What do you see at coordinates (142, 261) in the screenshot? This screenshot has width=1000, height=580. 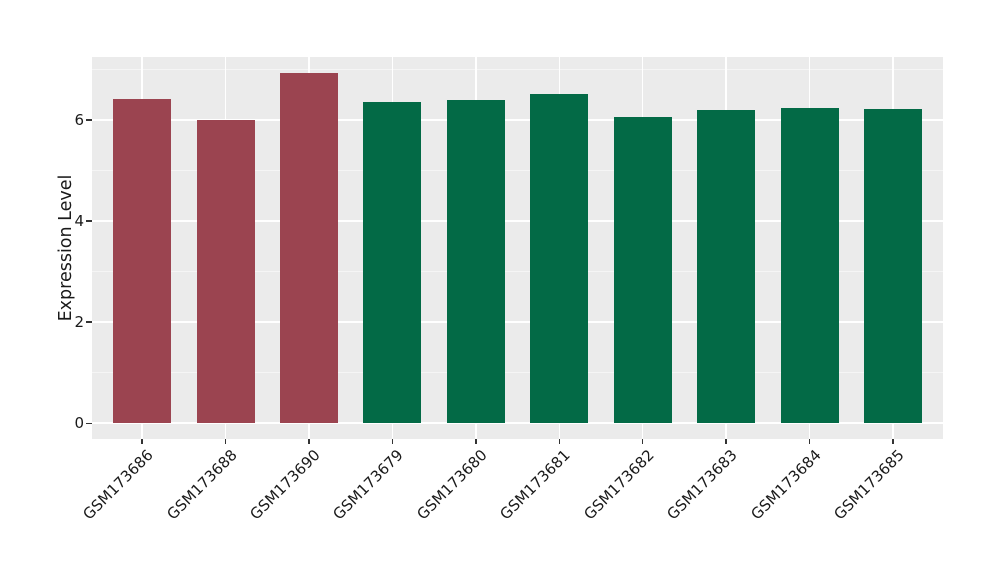 I see `bar-gsm173686` at bounding box center [142, 261].